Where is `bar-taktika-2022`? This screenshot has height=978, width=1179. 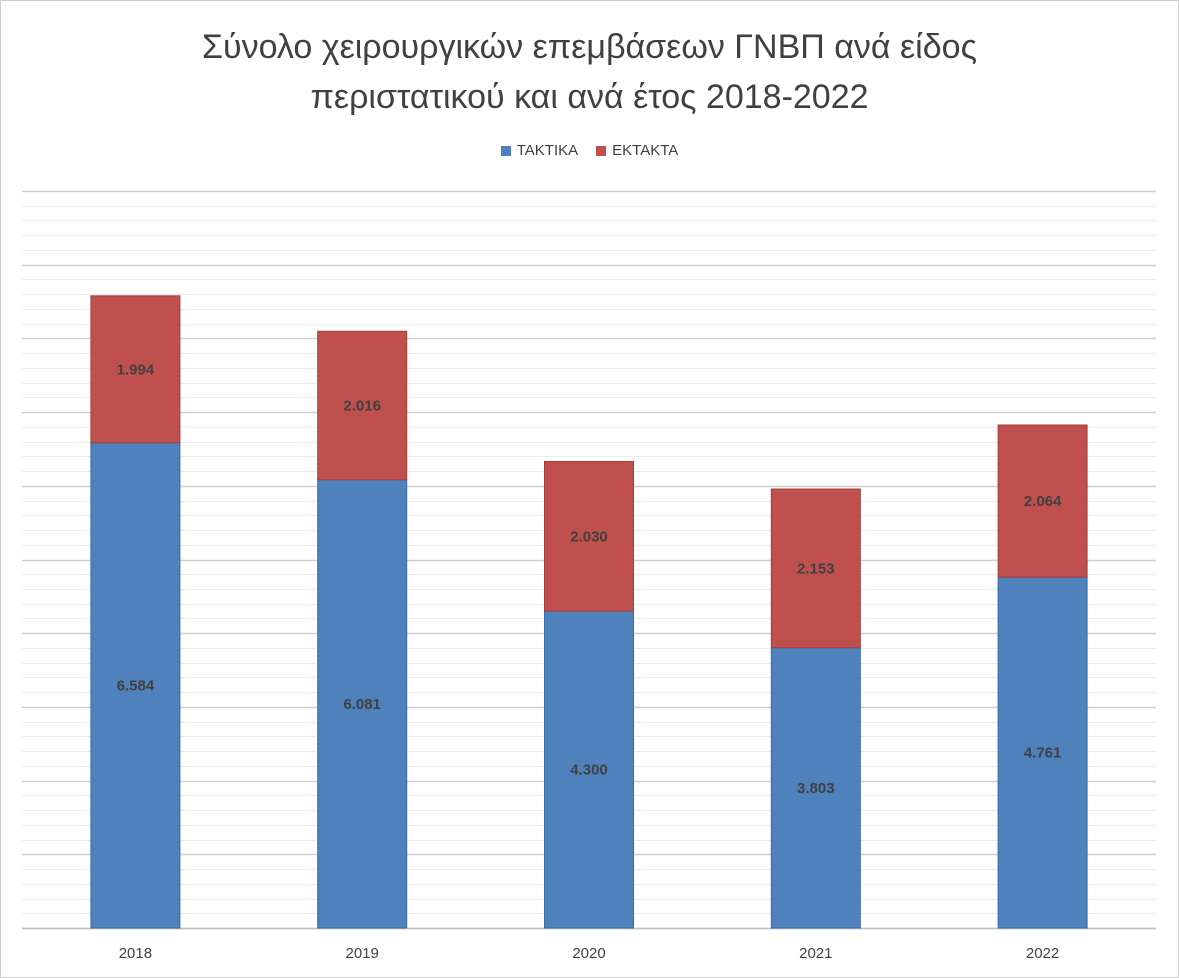
bar-taktika-2022 is located at coordinates (1042, 752).